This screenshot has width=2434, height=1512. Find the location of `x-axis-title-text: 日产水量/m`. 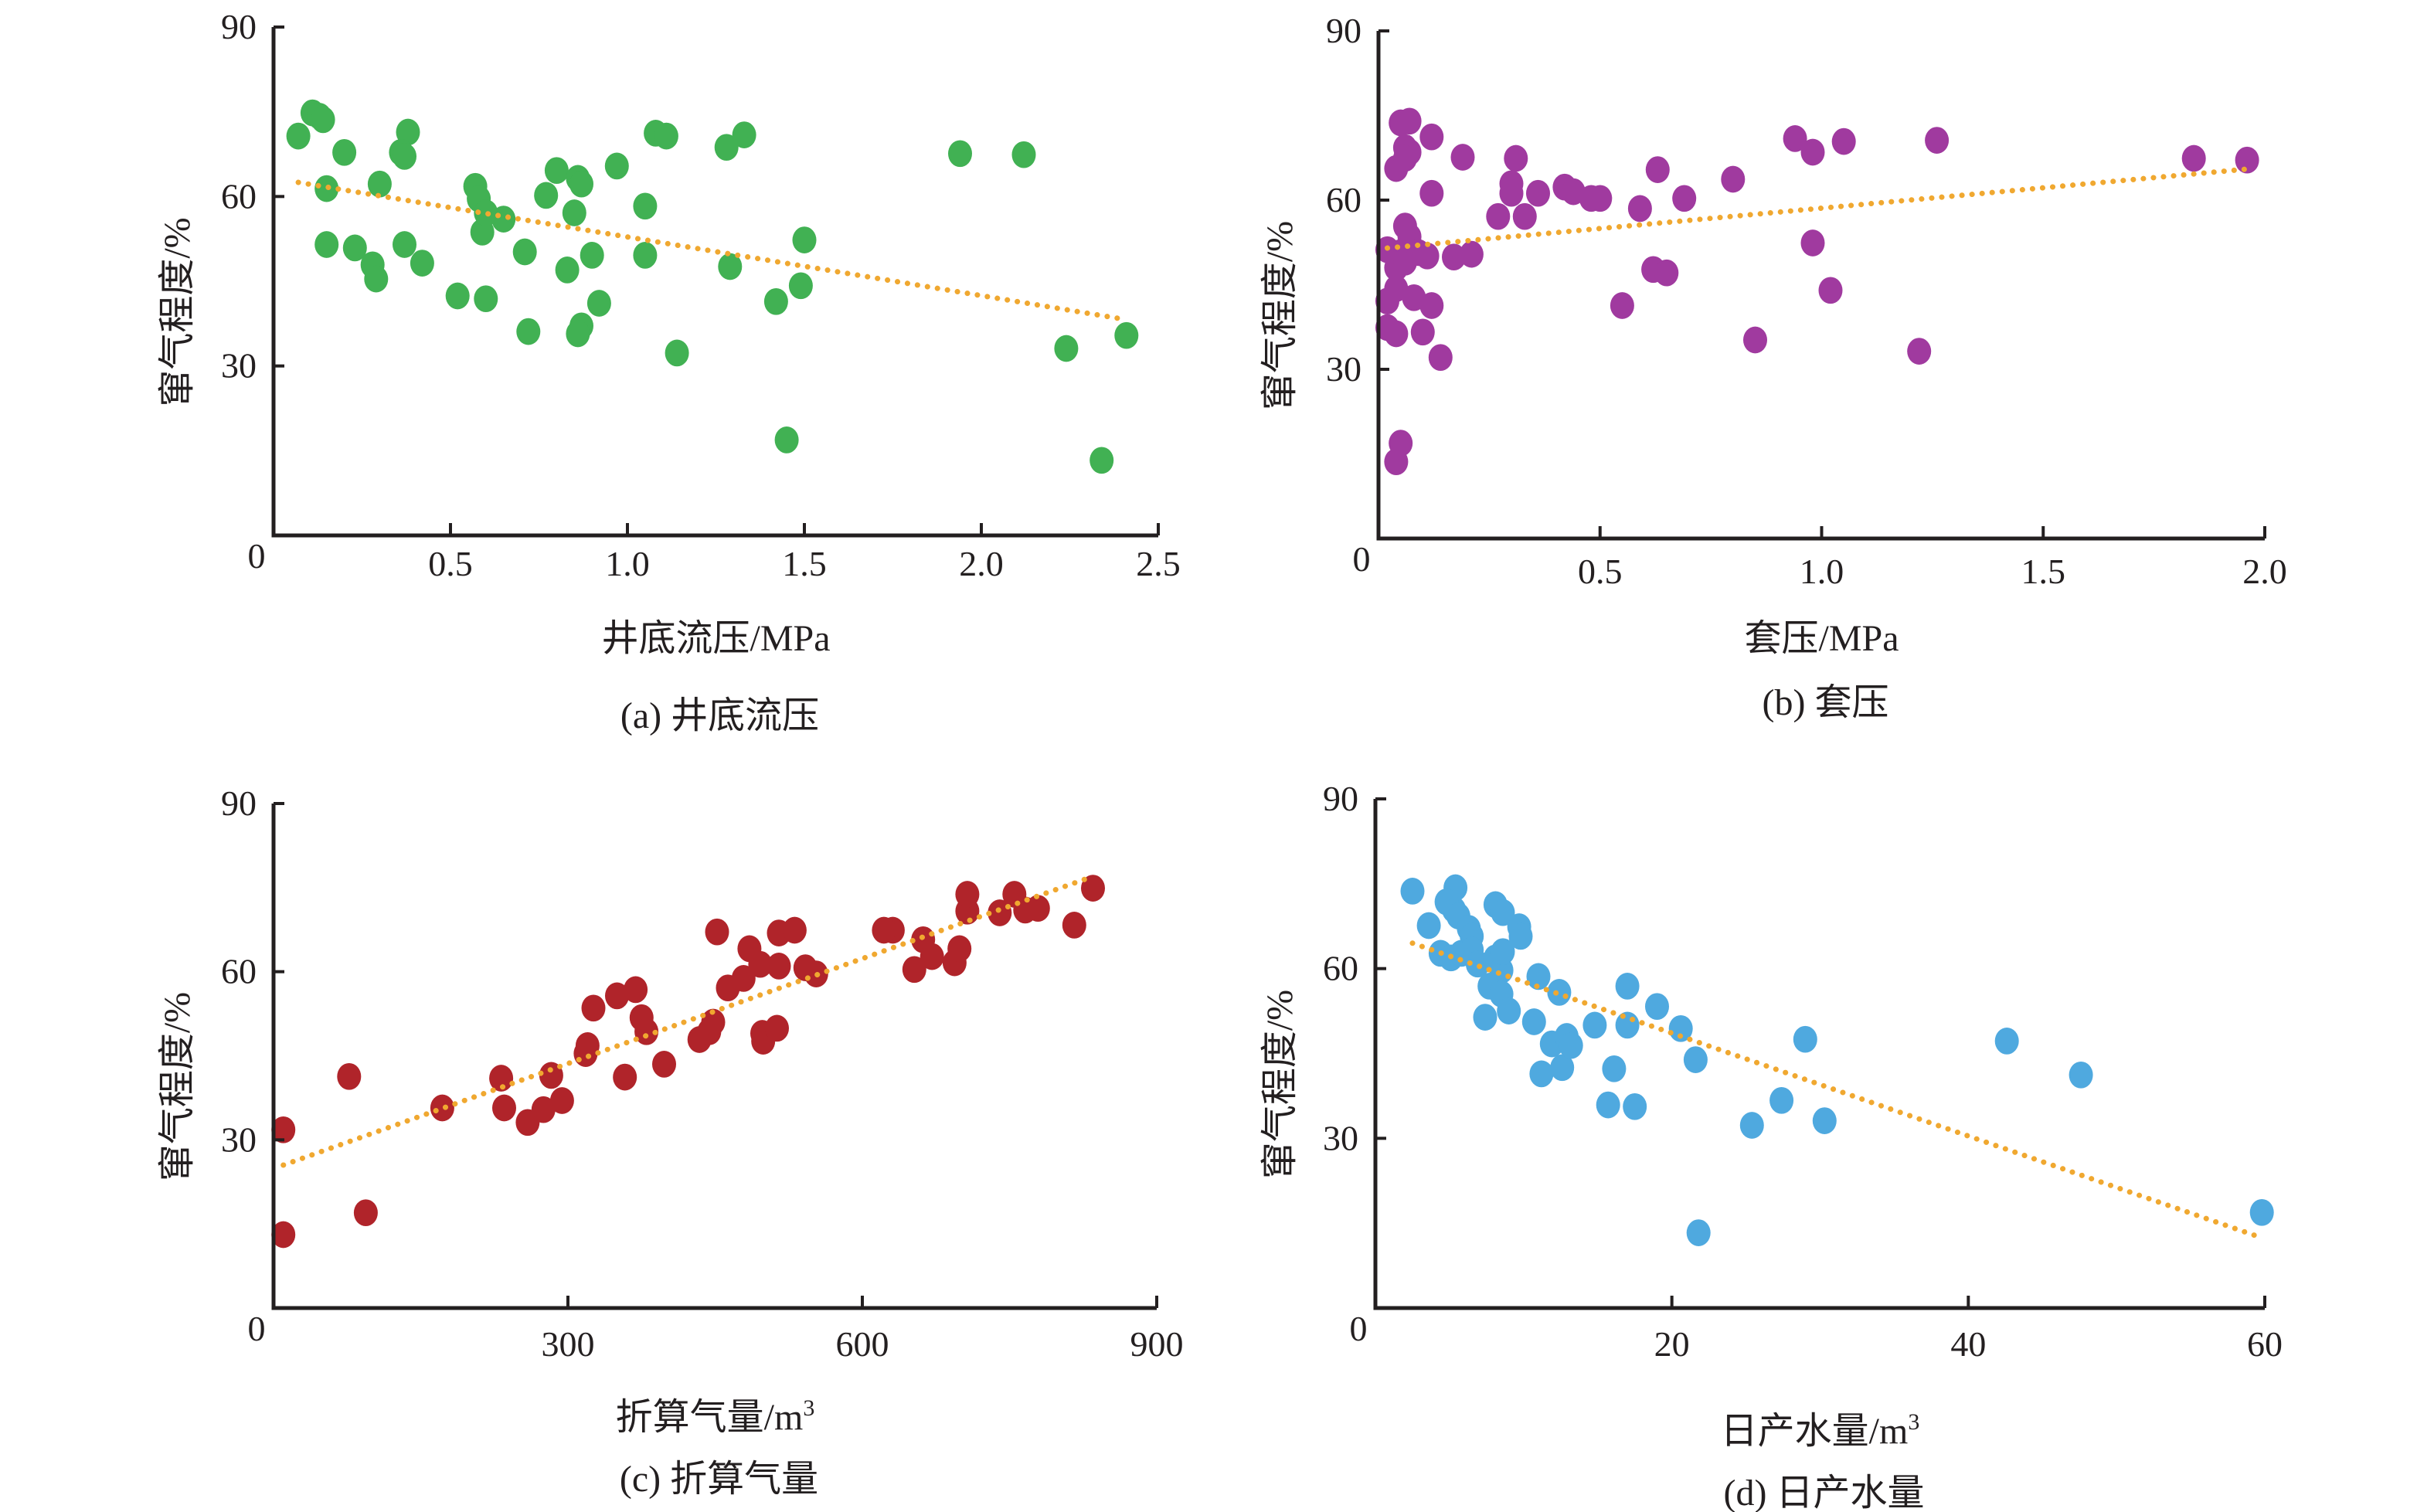

x-axis-title-text: 日产水量/m is located at coordinates (1815, 1431).